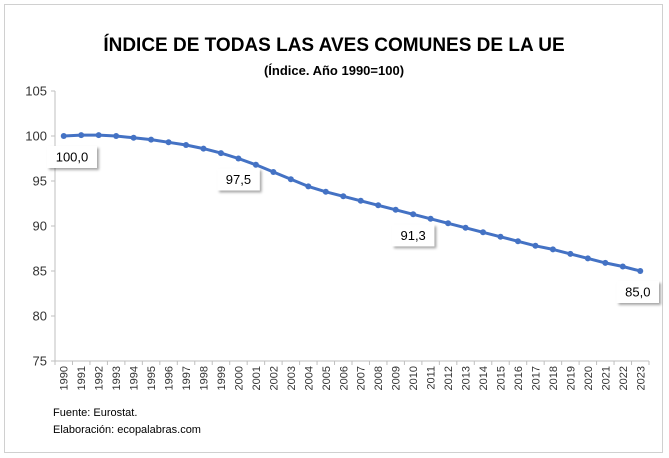  What do you see at coordinates (344, 378) in the screenshot?
I see `x-tick-label: 2006` at bounding box center [344, 378].